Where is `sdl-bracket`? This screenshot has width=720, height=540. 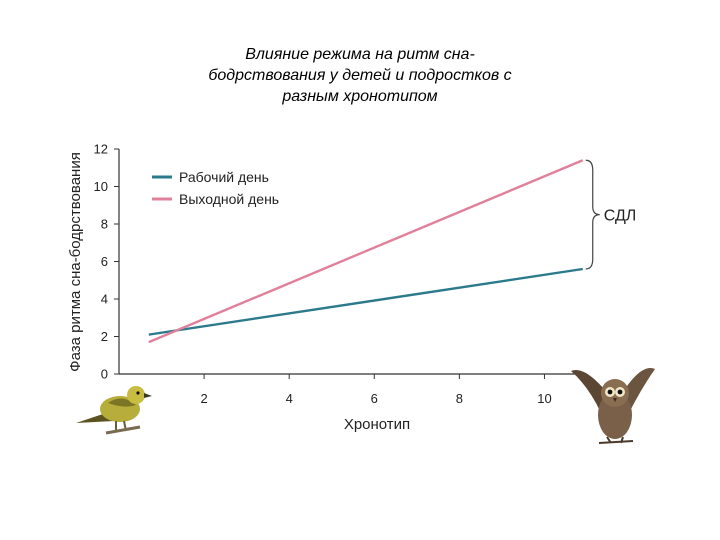
sdl-bracket is located at coordinates (592, 214).